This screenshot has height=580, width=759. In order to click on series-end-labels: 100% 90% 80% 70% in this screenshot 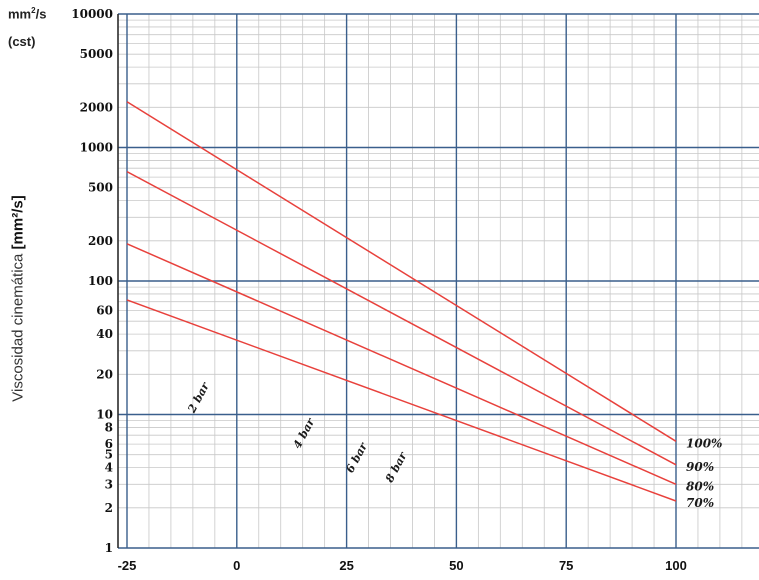, I will do `click(704, 473)`.